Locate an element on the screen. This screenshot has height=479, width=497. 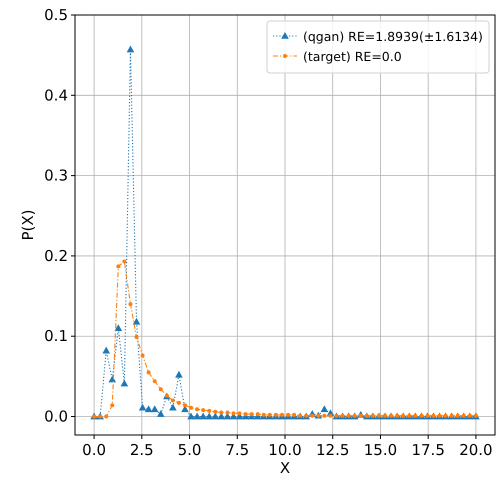
x-tick-label: 0.0 is located at coordinates (94, 450).